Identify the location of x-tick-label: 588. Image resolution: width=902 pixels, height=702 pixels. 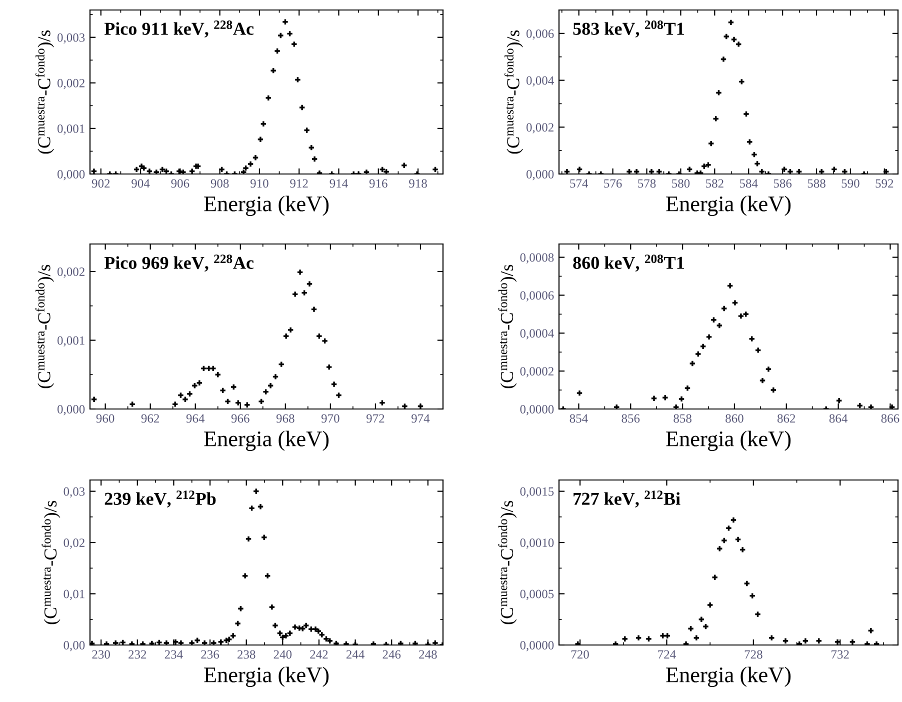
(817, 183).